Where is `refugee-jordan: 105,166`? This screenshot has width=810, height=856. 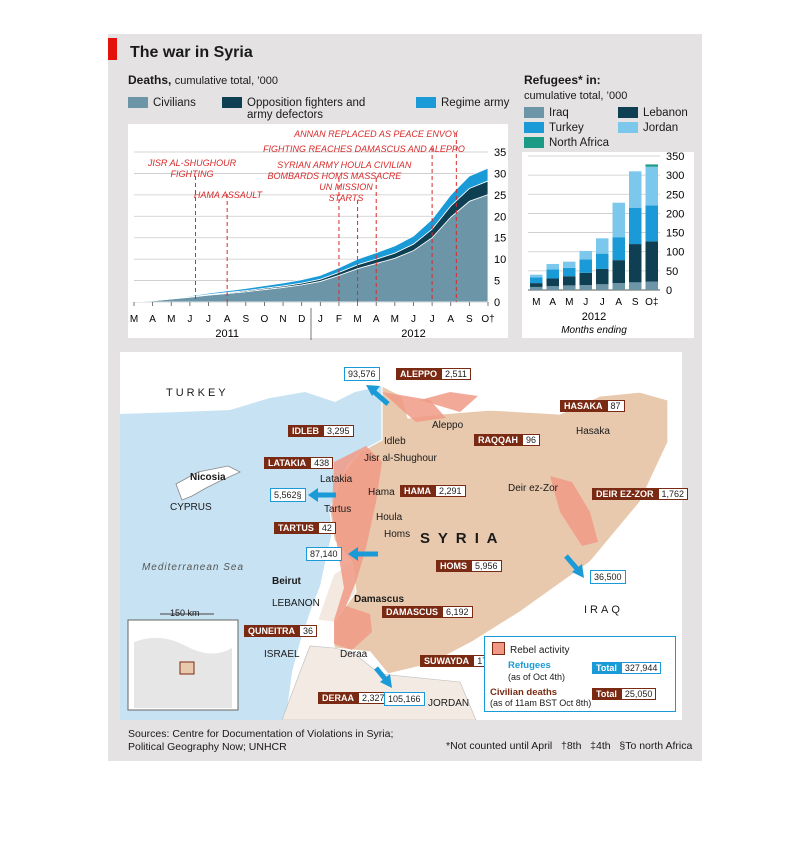
refugee-jordan: 105,166 is located at coordinates (404, 699).